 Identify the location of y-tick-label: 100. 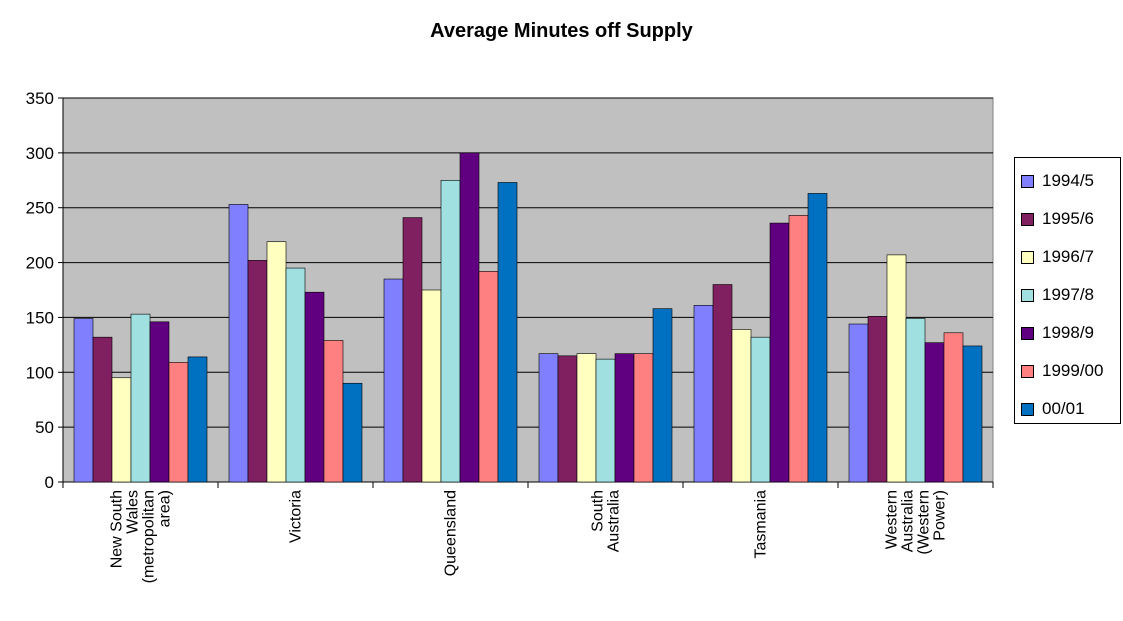
(40, 372).